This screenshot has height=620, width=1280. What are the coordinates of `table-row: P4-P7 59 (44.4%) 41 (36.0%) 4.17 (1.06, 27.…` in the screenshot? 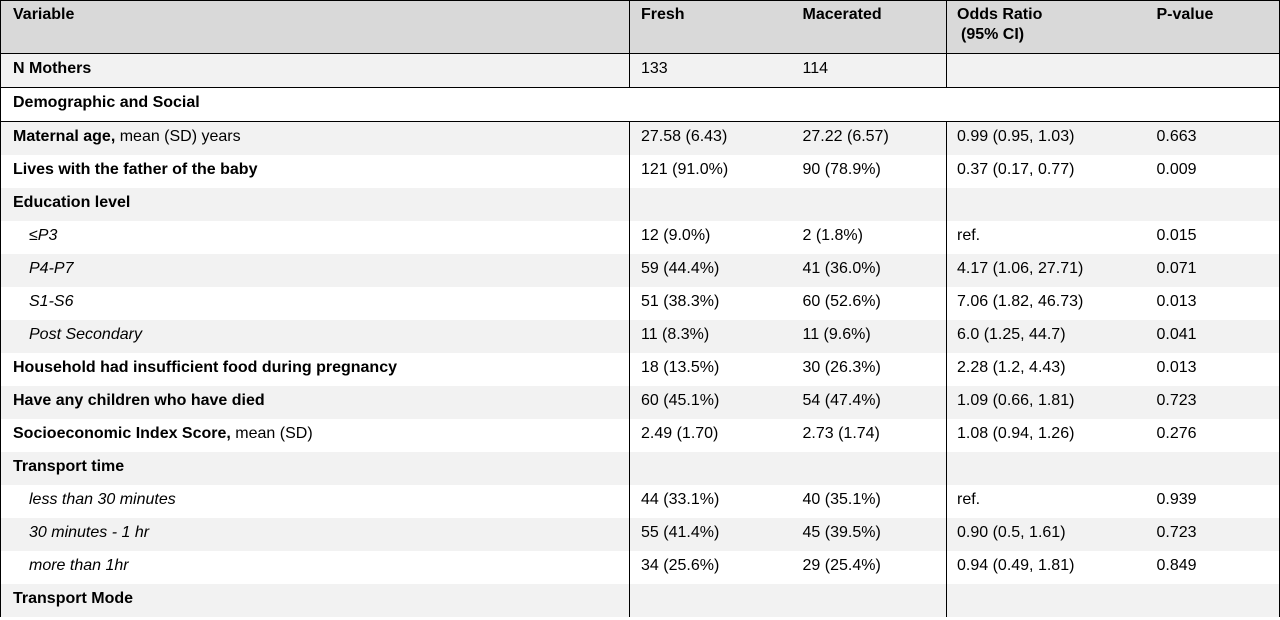 It's located at (640, 270).